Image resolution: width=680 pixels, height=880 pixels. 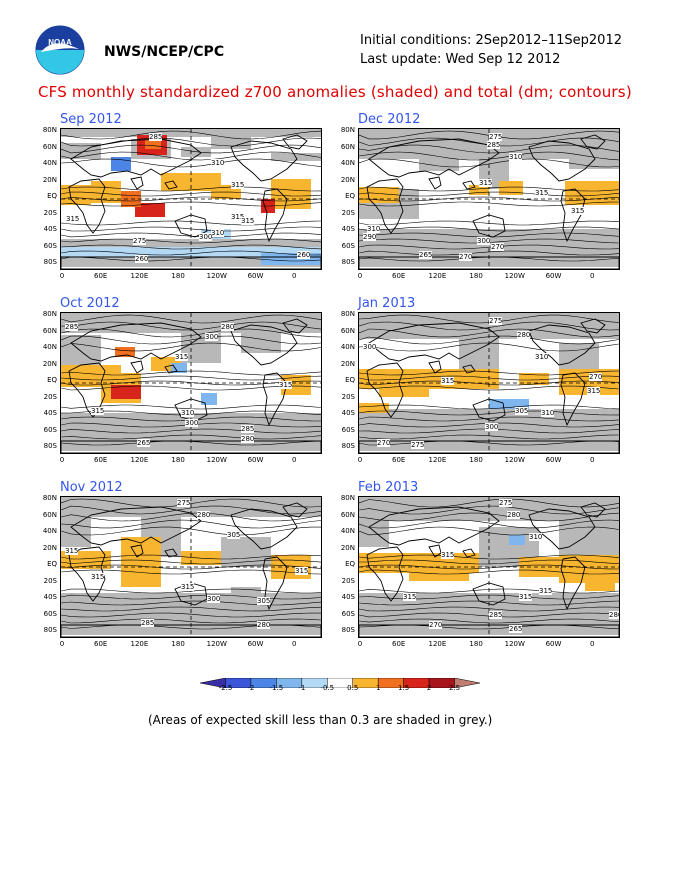 What do you see at coordinates (516, 629) in the screenshot?
I see `contour-label: 265` at bounding box center [516, 629].